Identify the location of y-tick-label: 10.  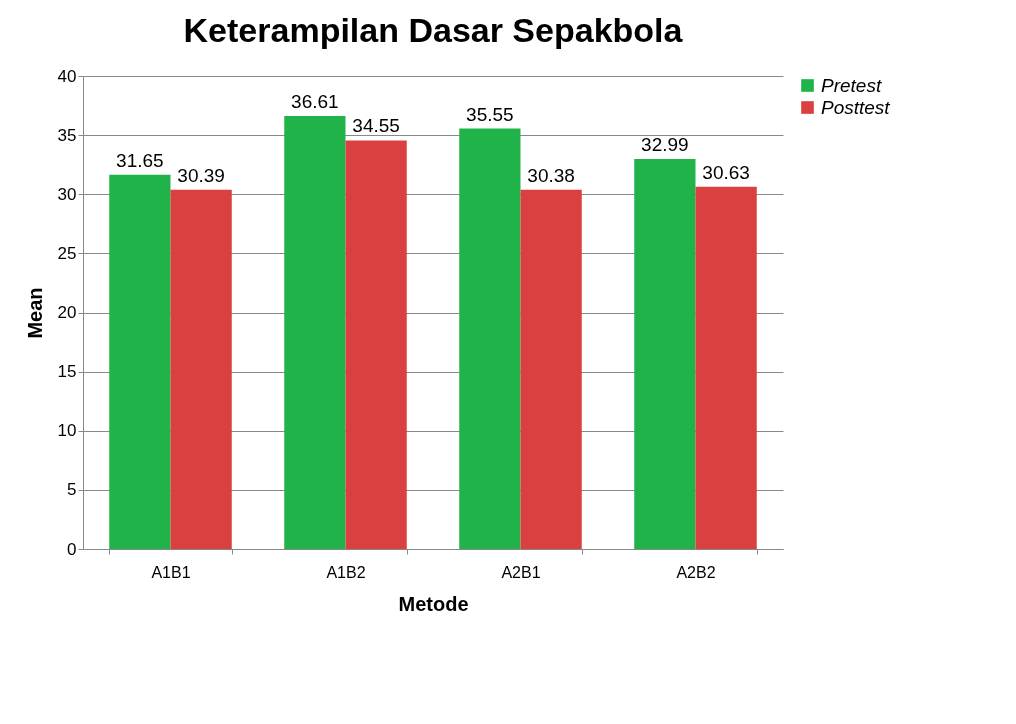
(67, 431).